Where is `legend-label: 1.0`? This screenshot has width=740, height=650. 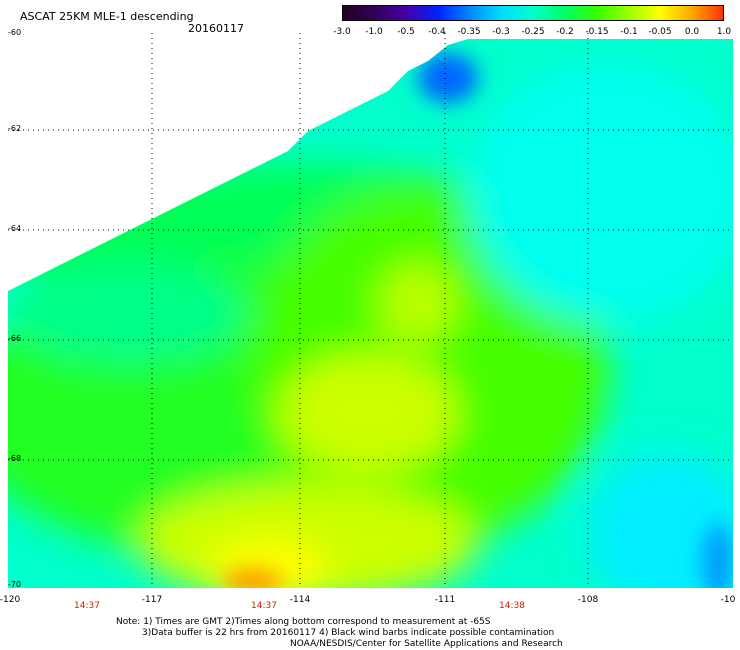
legend-label: 1.0 is located at coordinates (724, 32).